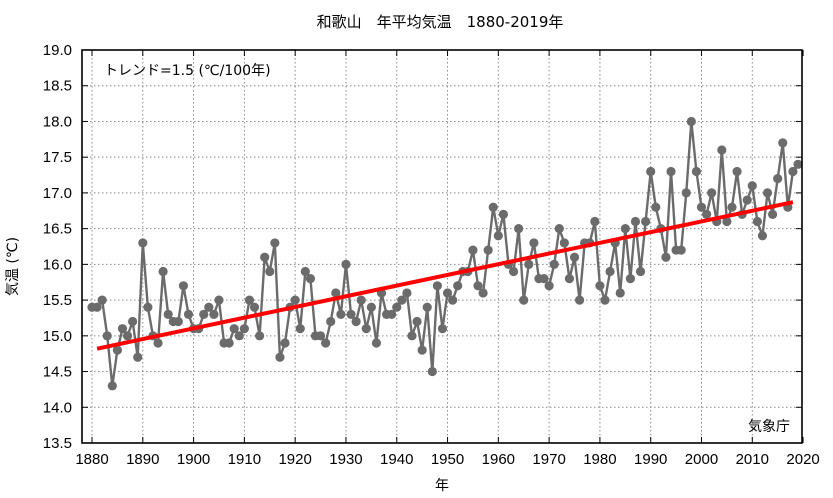 The width and height of the screenshot is (833, 498). I want to click on x-tick-label: 1960, so click(498, 459).